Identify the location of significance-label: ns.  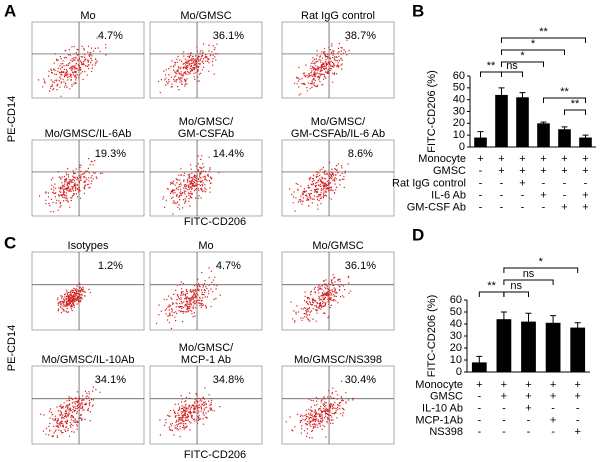
(516, 286).